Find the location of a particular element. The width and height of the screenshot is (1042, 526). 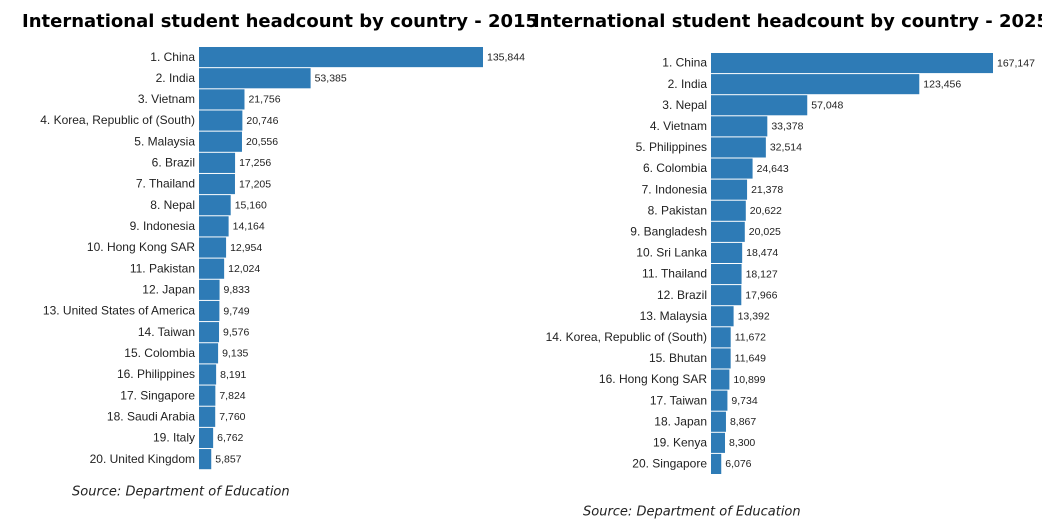

category-label: 16. Philippines is located at coordinates (156, 374).